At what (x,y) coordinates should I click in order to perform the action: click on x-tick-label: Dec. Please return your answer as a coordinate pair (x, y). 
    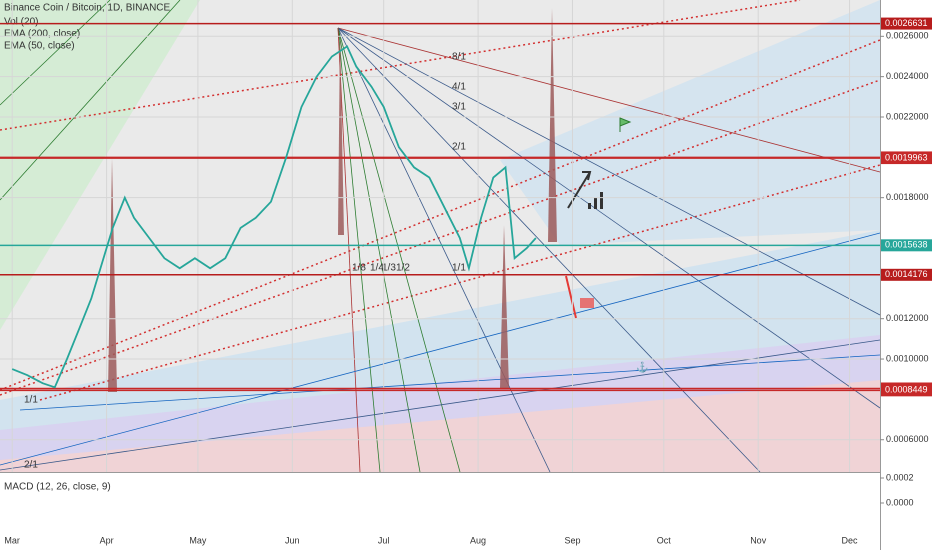
    Looking at the image, I should click on (850, 540).